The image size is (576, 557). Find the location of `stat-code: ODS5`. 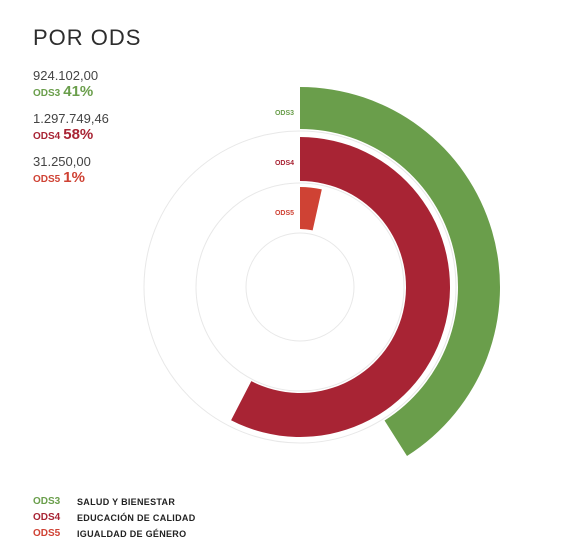

stat-code: ODS5 is located at coordinates (47, 179).